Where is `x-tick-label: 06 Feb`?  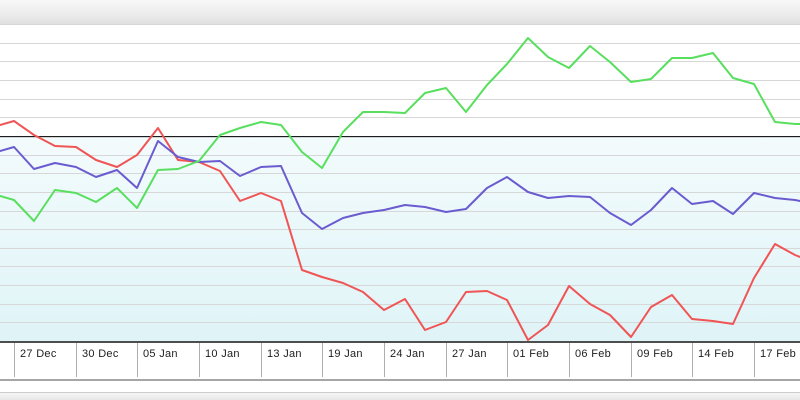
x-tick-label: 06 Feb is located at coordinates (593, 354).